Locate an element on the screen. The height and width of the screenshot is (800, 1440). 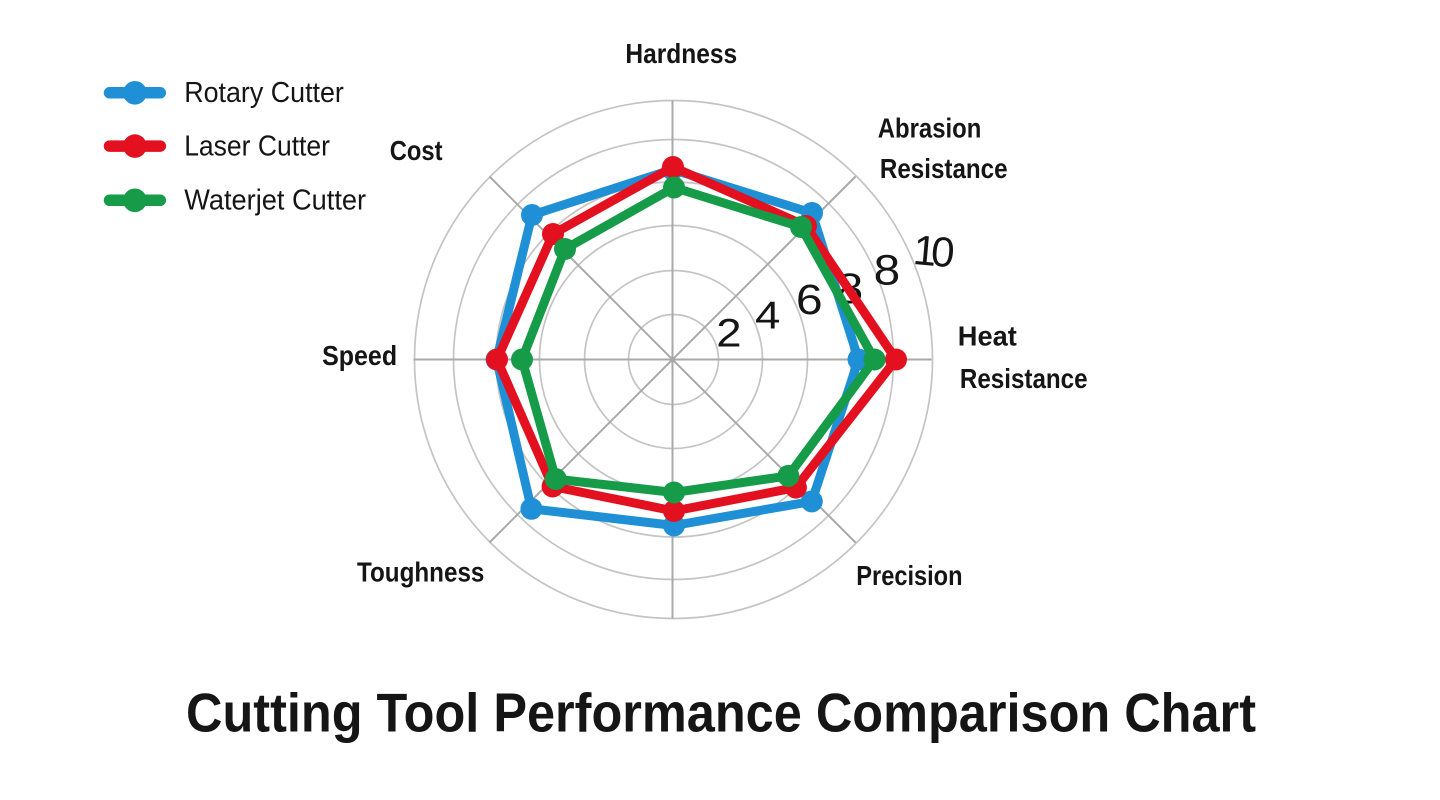
svg-text: Cost is located at coordinates (416, 150).